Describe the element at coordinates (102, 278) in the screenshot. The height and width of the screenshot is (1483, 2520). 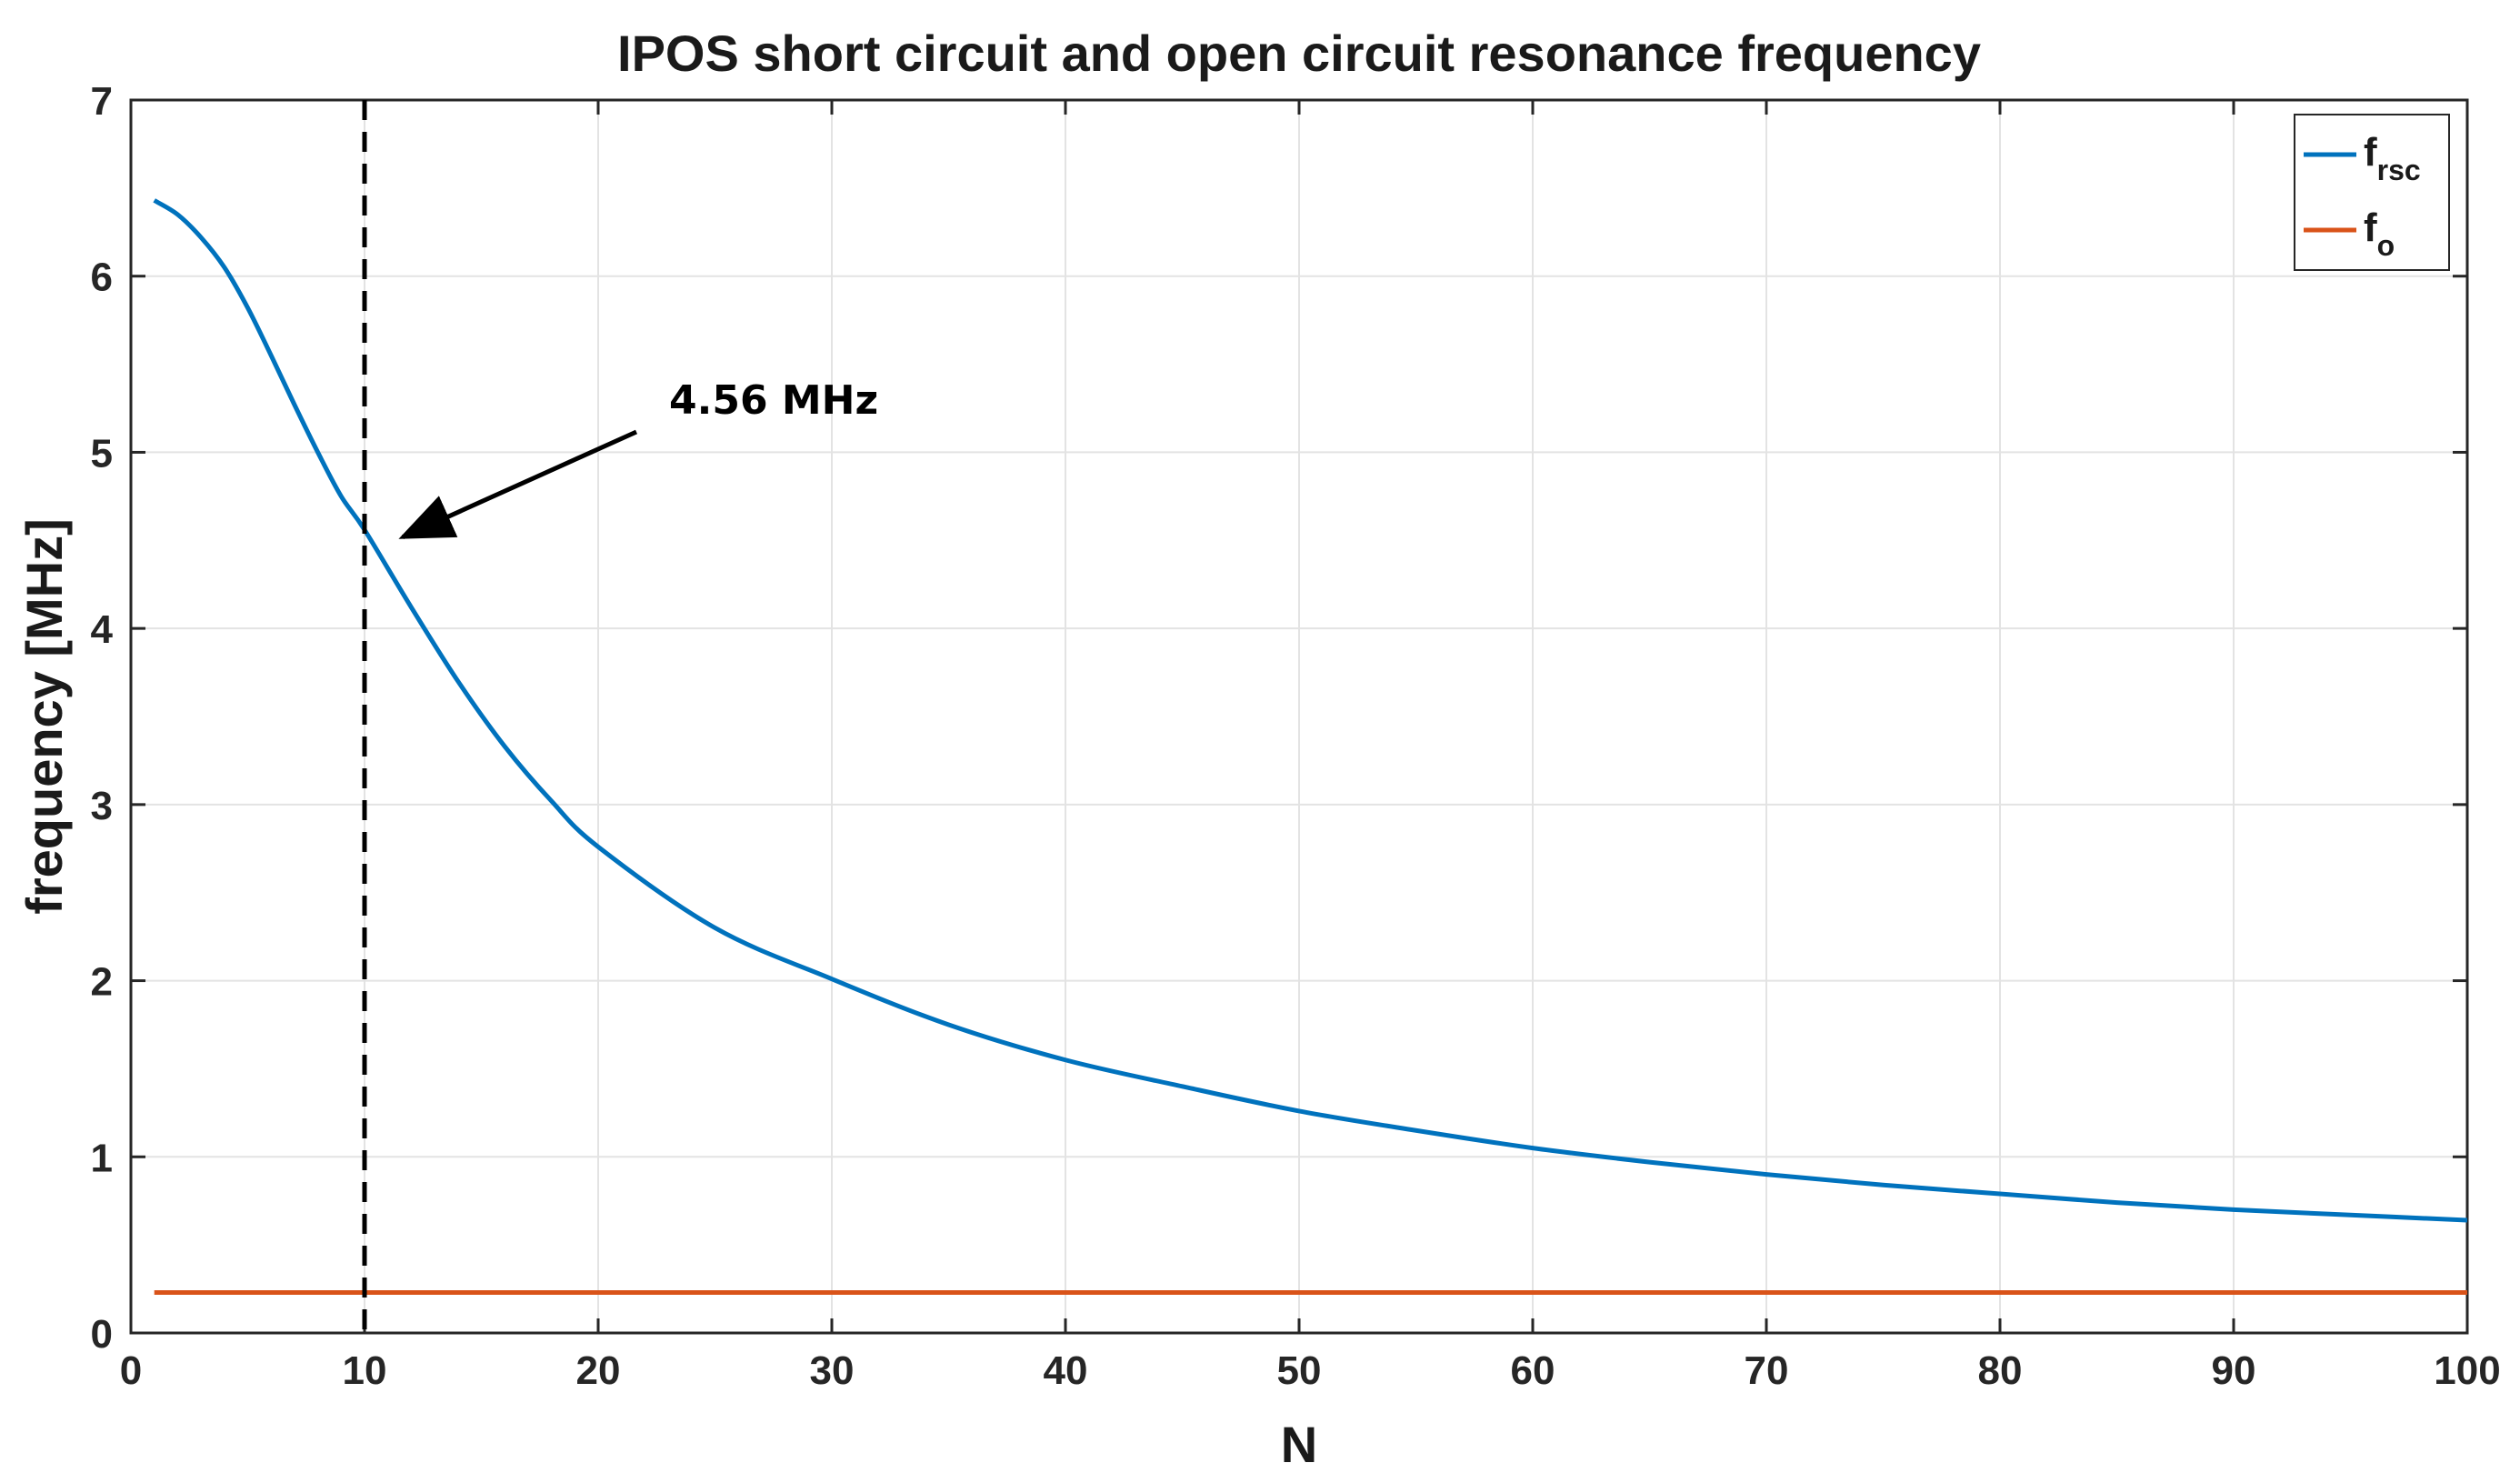
I see `y-tick-label: 6` at that location.